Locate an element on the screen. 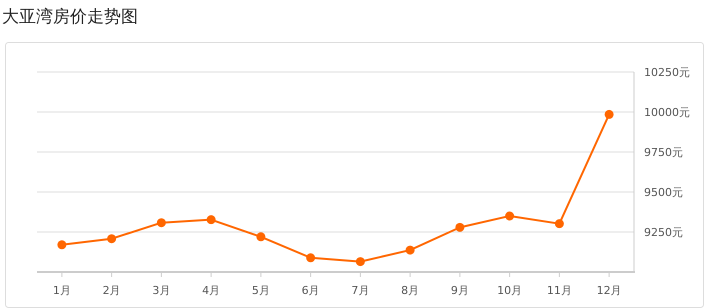 This screenshot has width=704, height=308. x-tick-label: 7月 is located at coordinates (360, 290).